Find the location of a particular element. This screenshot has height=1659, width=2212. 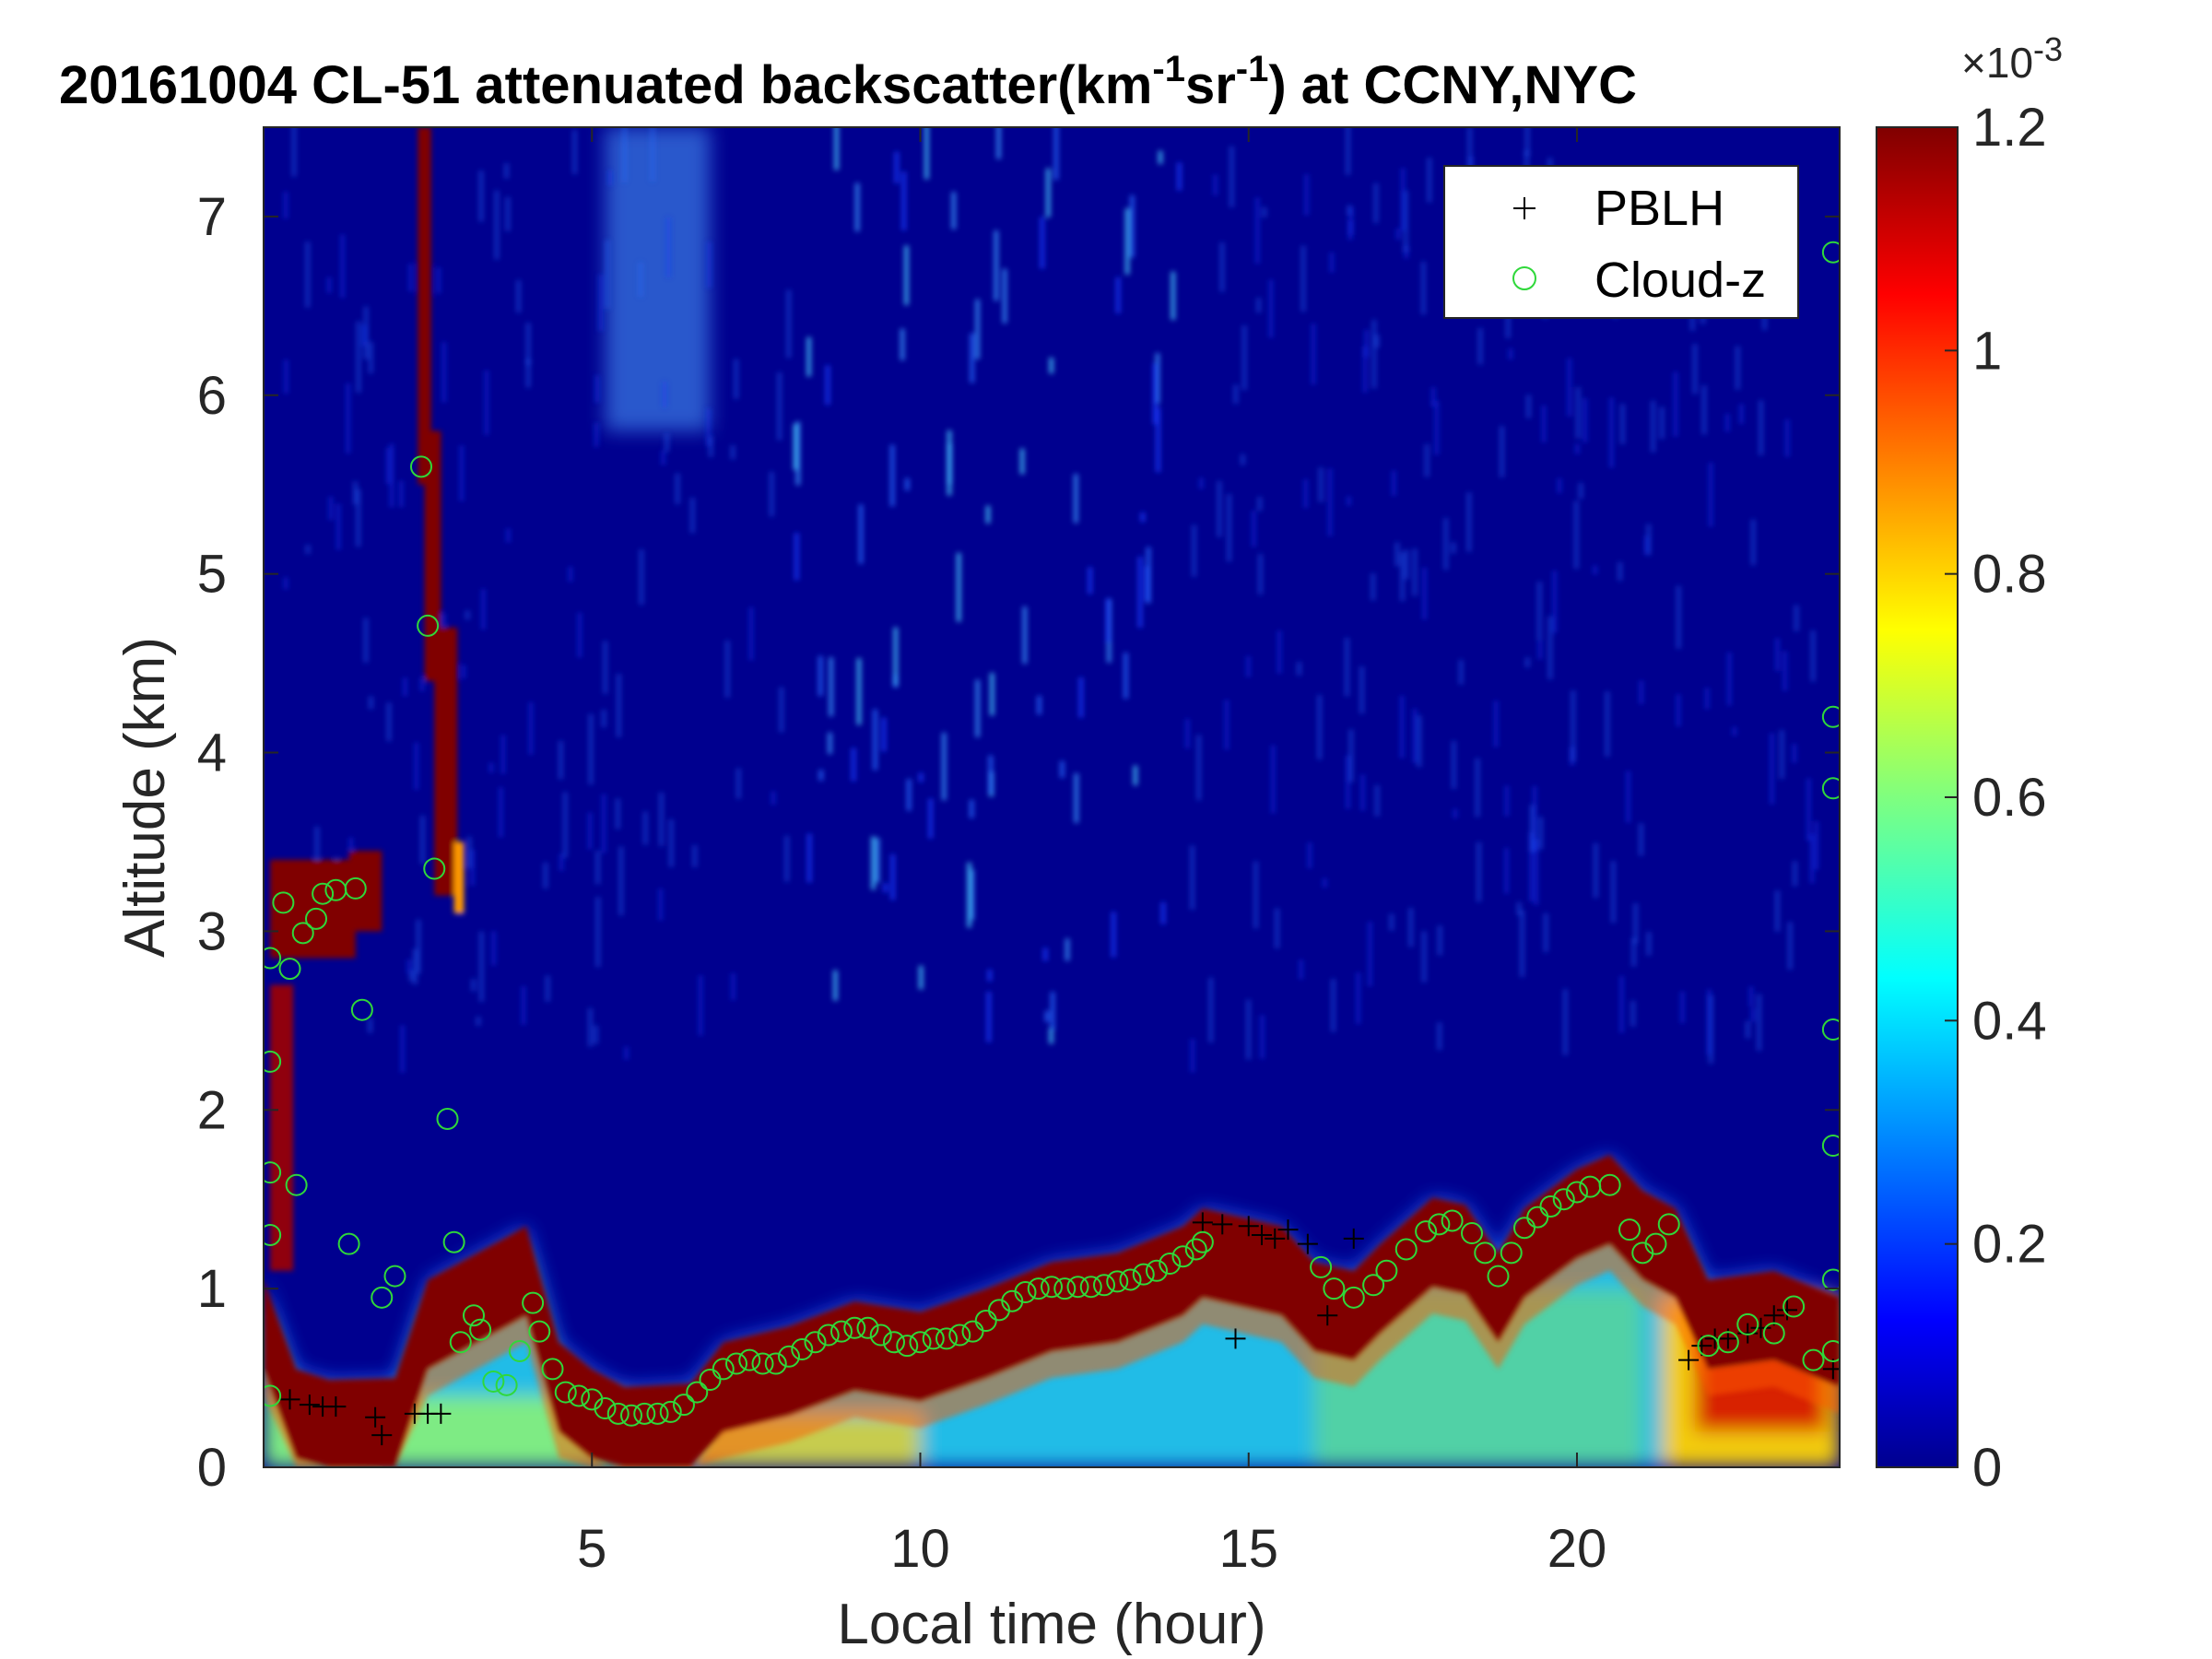

colorbar-tick-label: 0.4 is located at coordinates (2009, 1021).